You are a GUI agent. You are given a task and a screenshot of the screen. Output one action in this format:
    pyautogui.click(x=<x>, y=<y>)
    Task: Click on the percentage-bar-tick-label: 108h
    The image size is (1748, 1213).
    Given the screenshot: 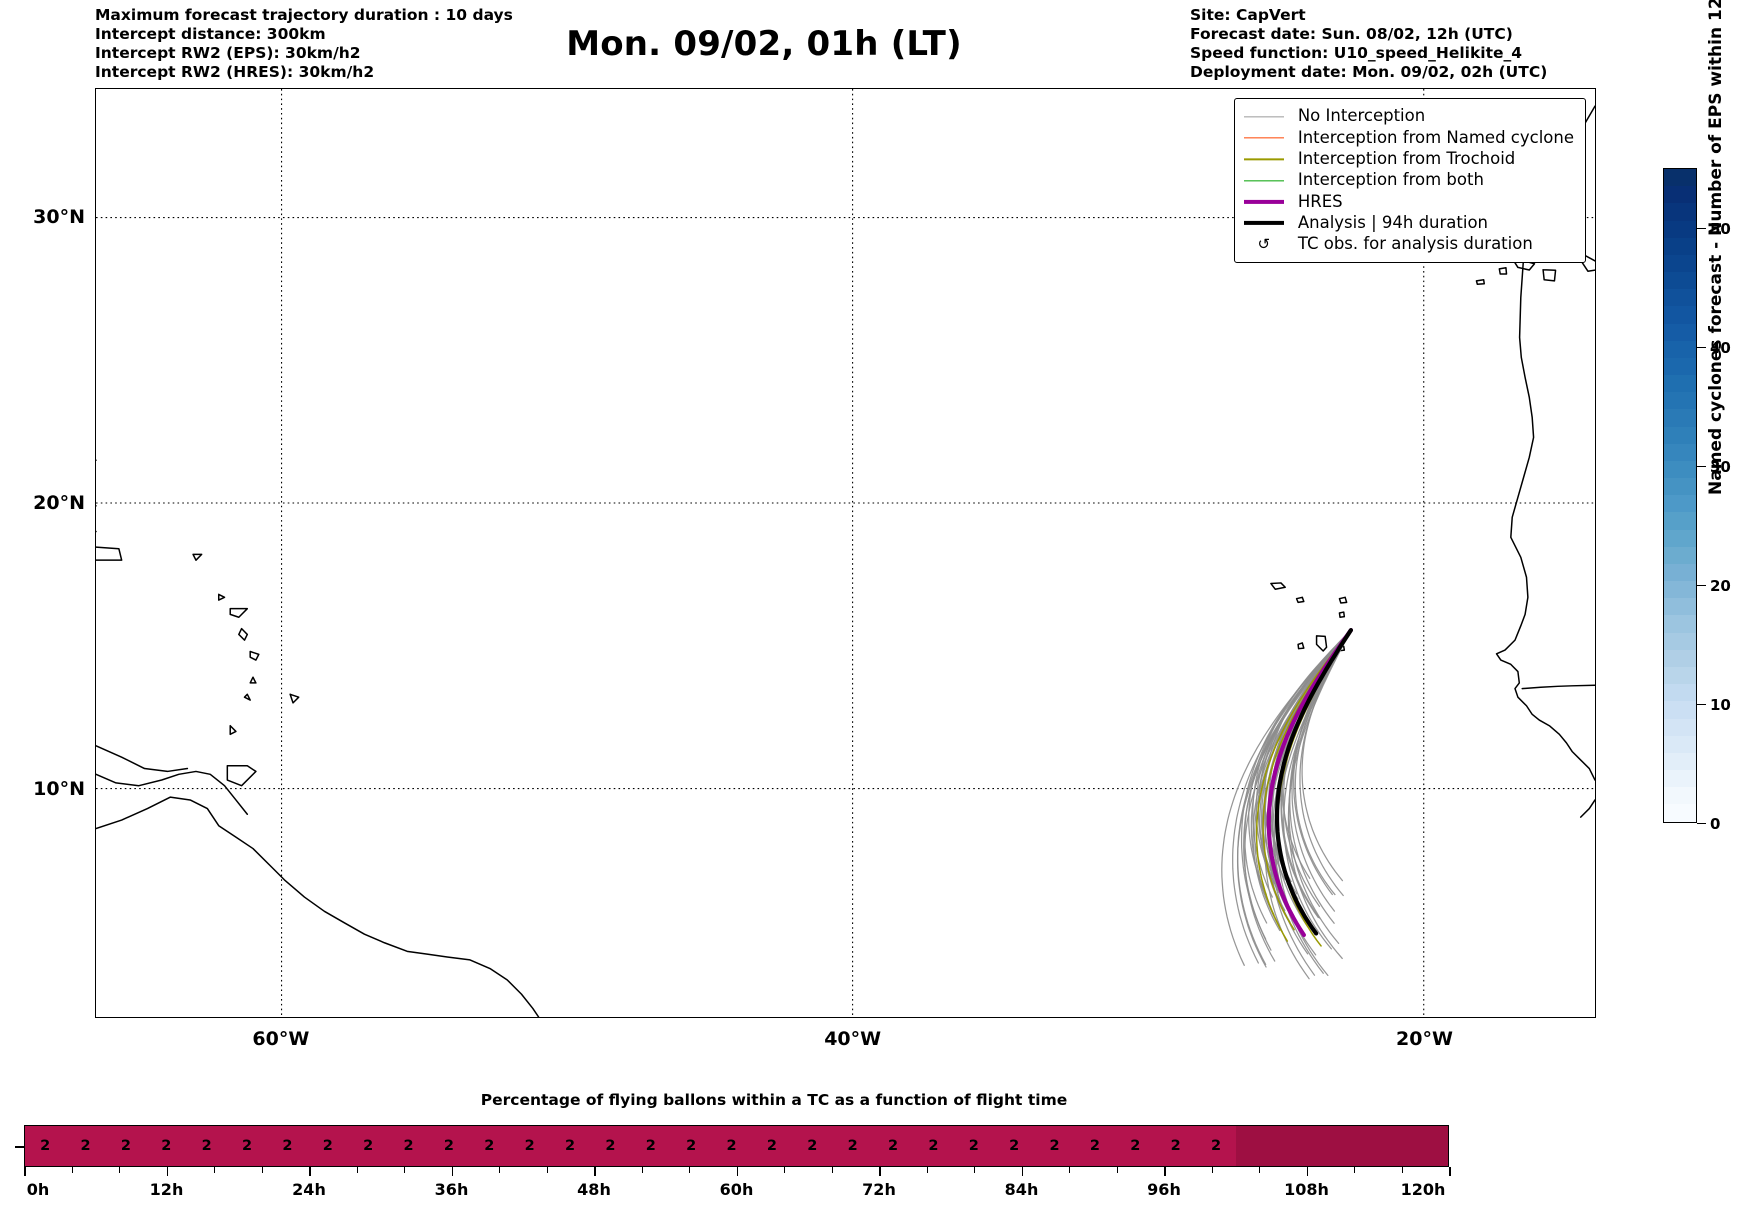 What is the action you would take?
    pyautogui.click(x=1306, y=1189)
    